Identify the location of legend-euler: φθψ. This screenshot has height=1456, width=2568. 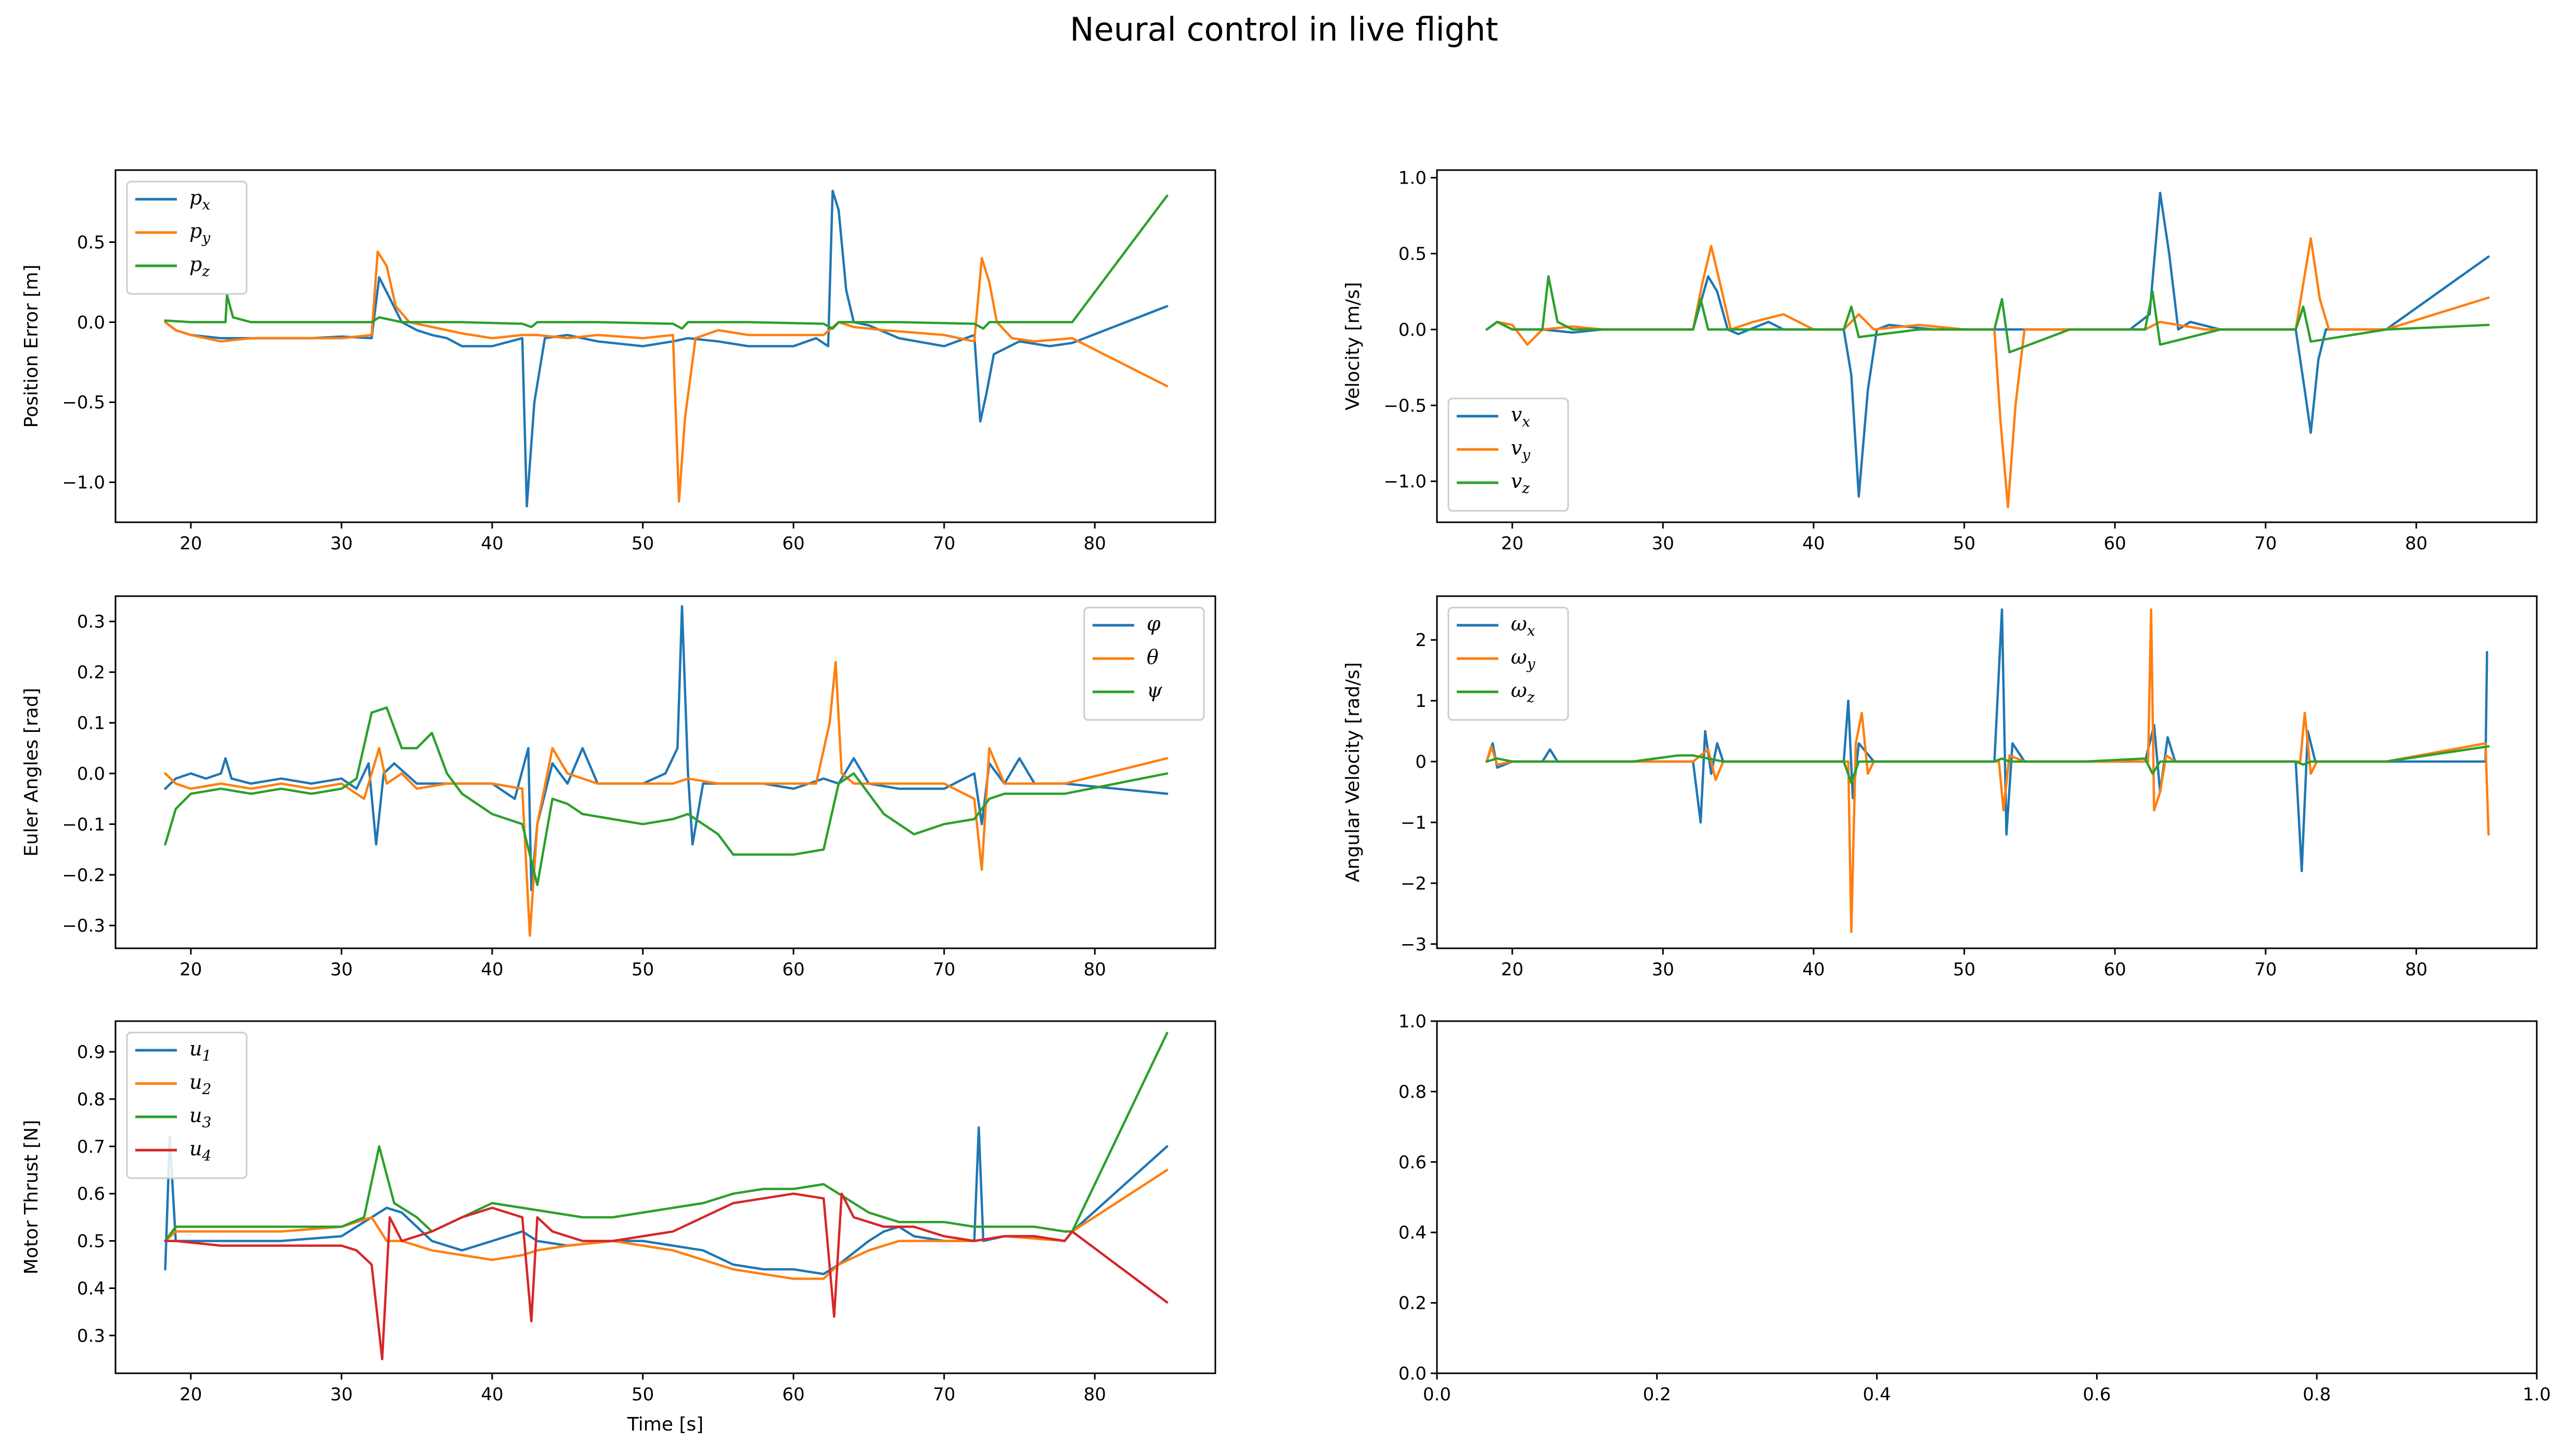
(1144, 664).